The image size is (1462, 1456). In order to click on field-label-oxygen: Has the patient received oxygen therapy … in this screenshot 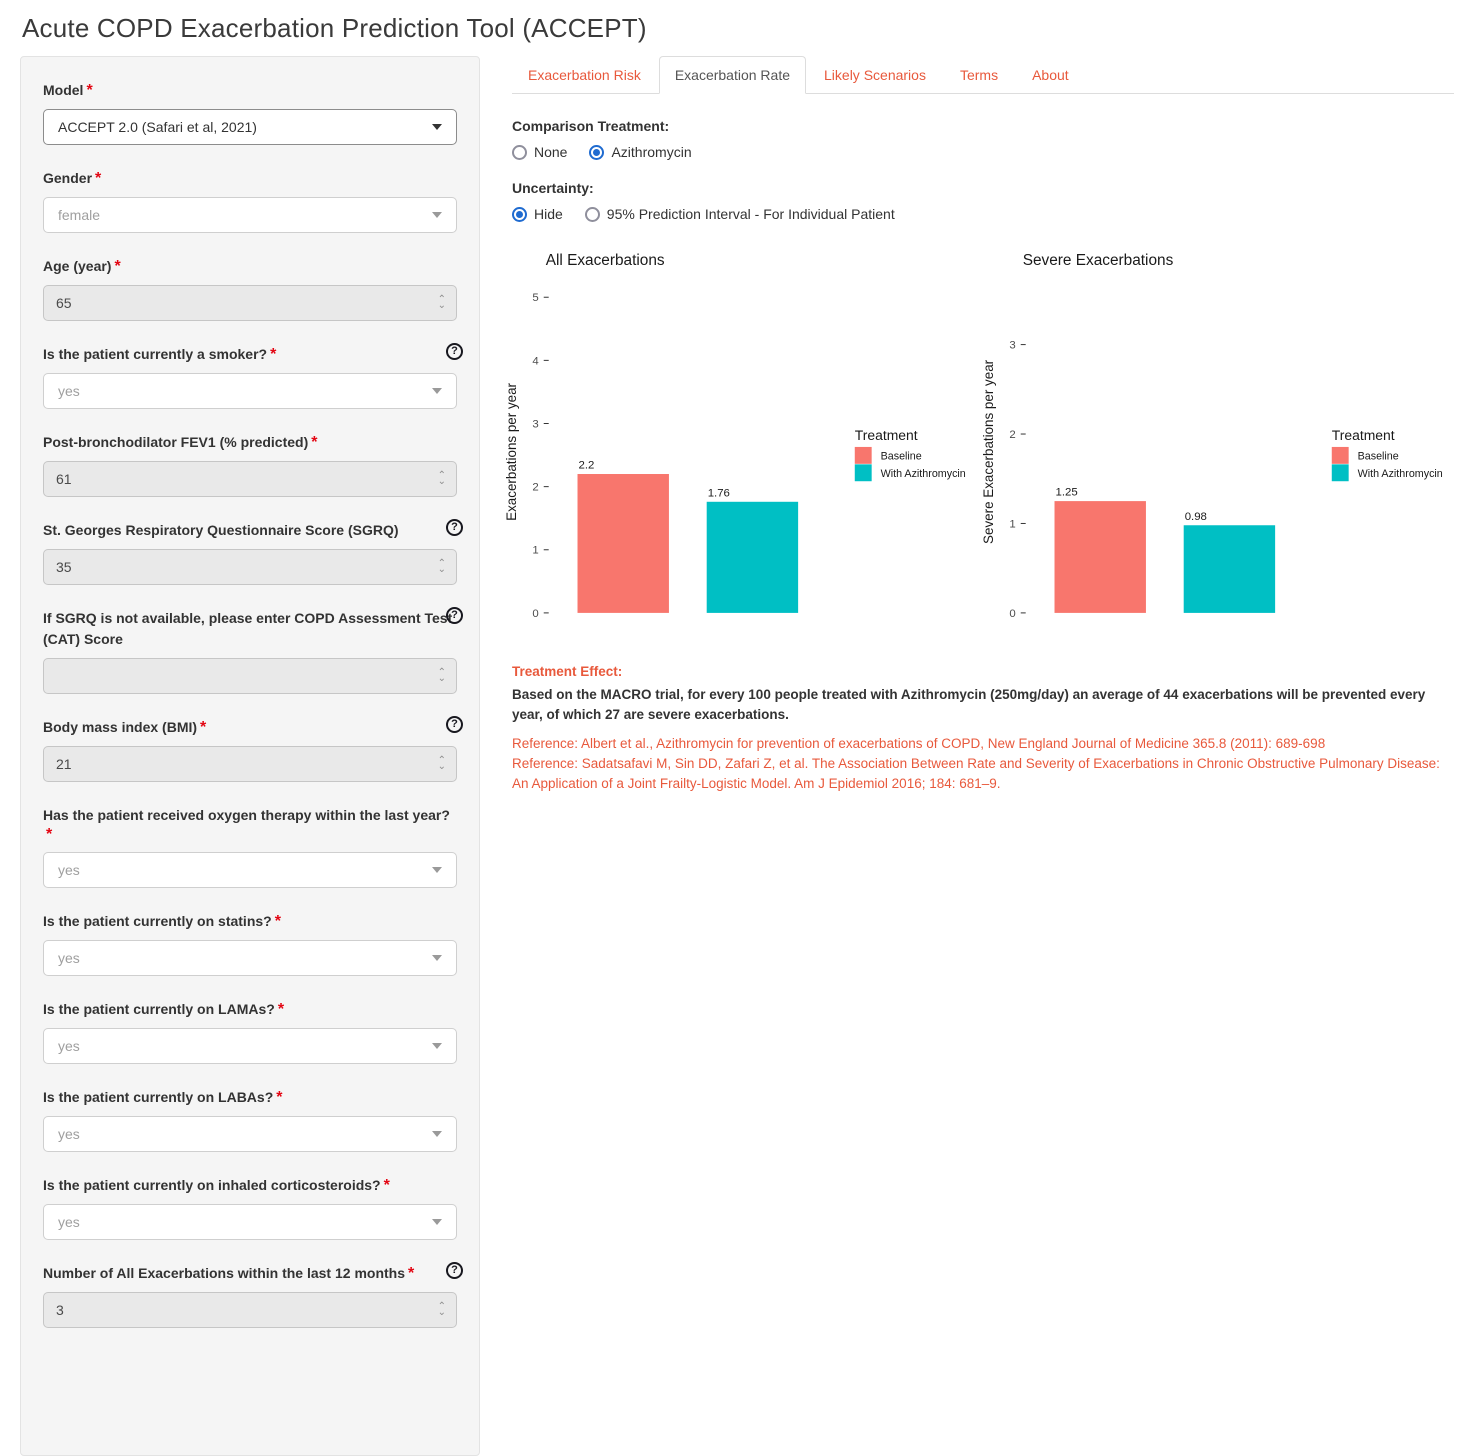, I will do `click(246, 815)`.